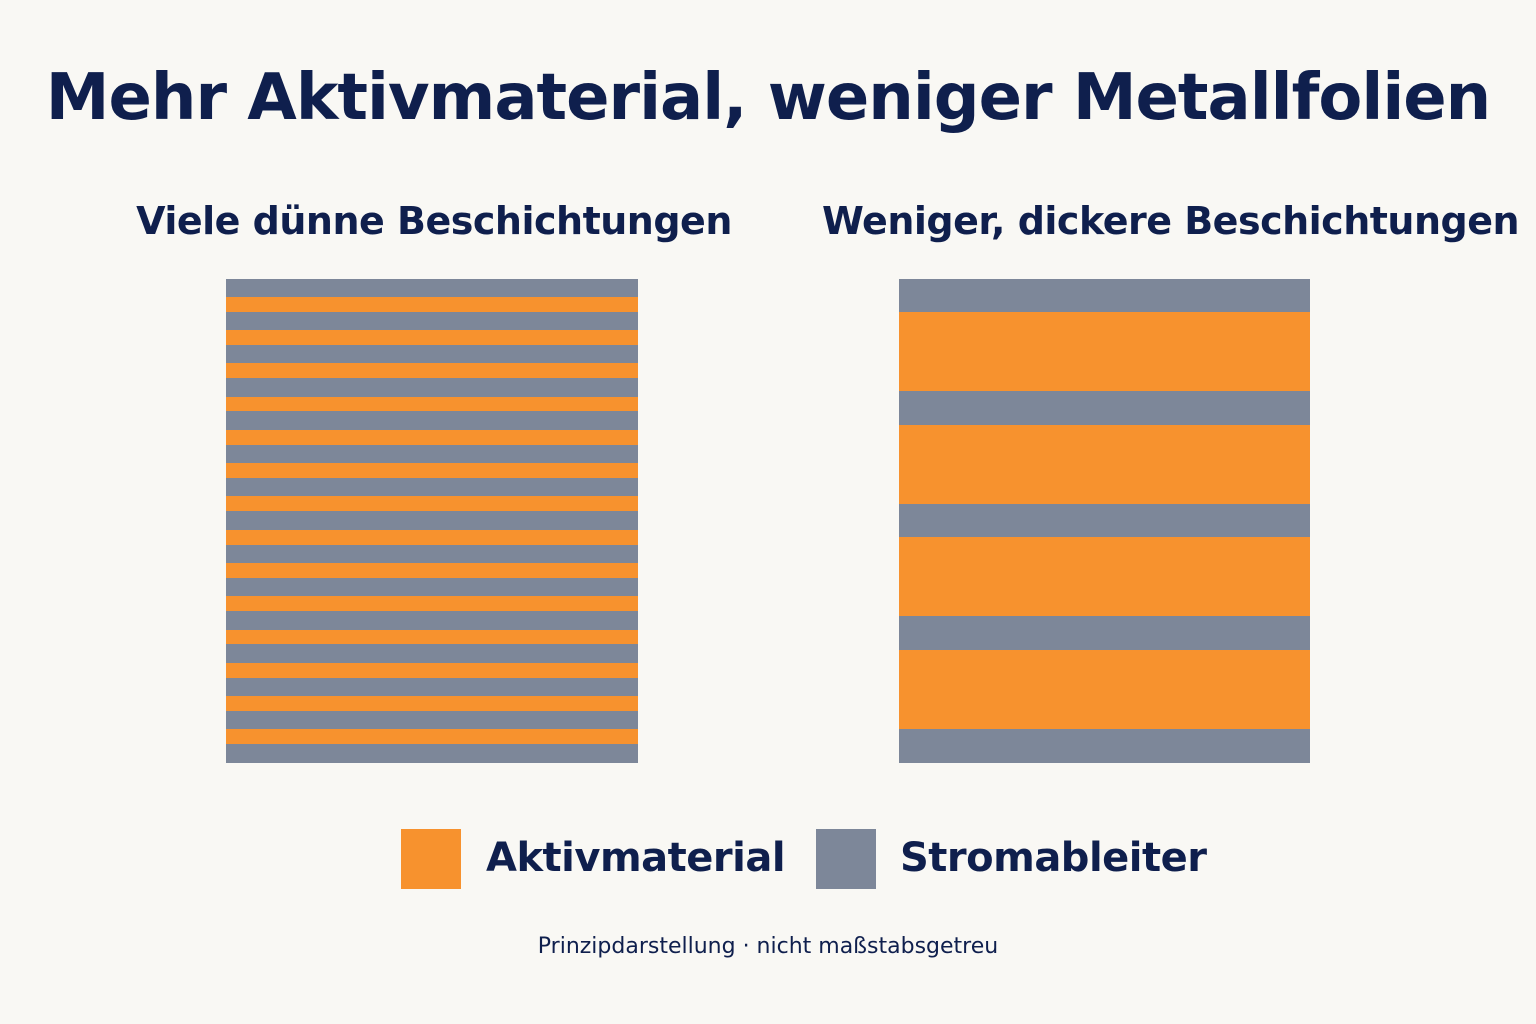  I want to click on panel-heading-thick-coatings: Weniger, dickere Beschichtungen, so click(1171, 221).